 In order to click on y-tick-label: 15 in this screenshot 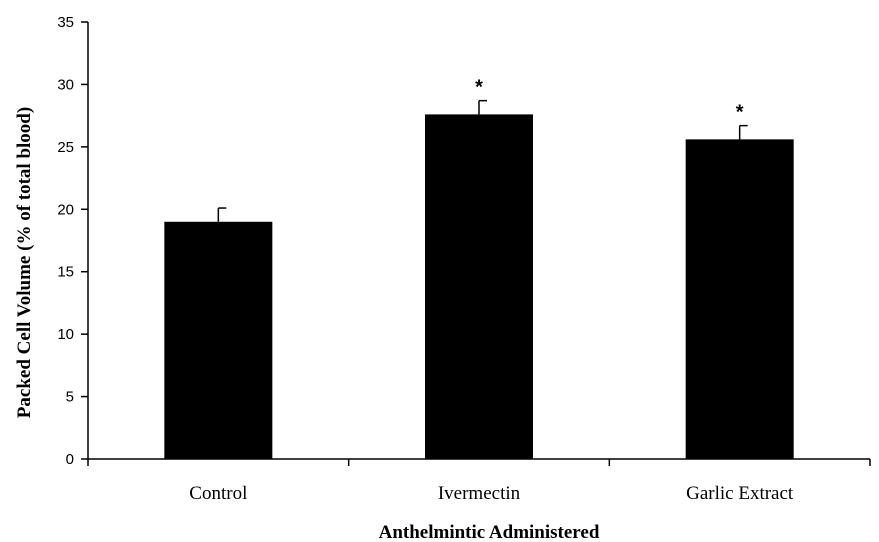, I will do `click(65, 272)`.